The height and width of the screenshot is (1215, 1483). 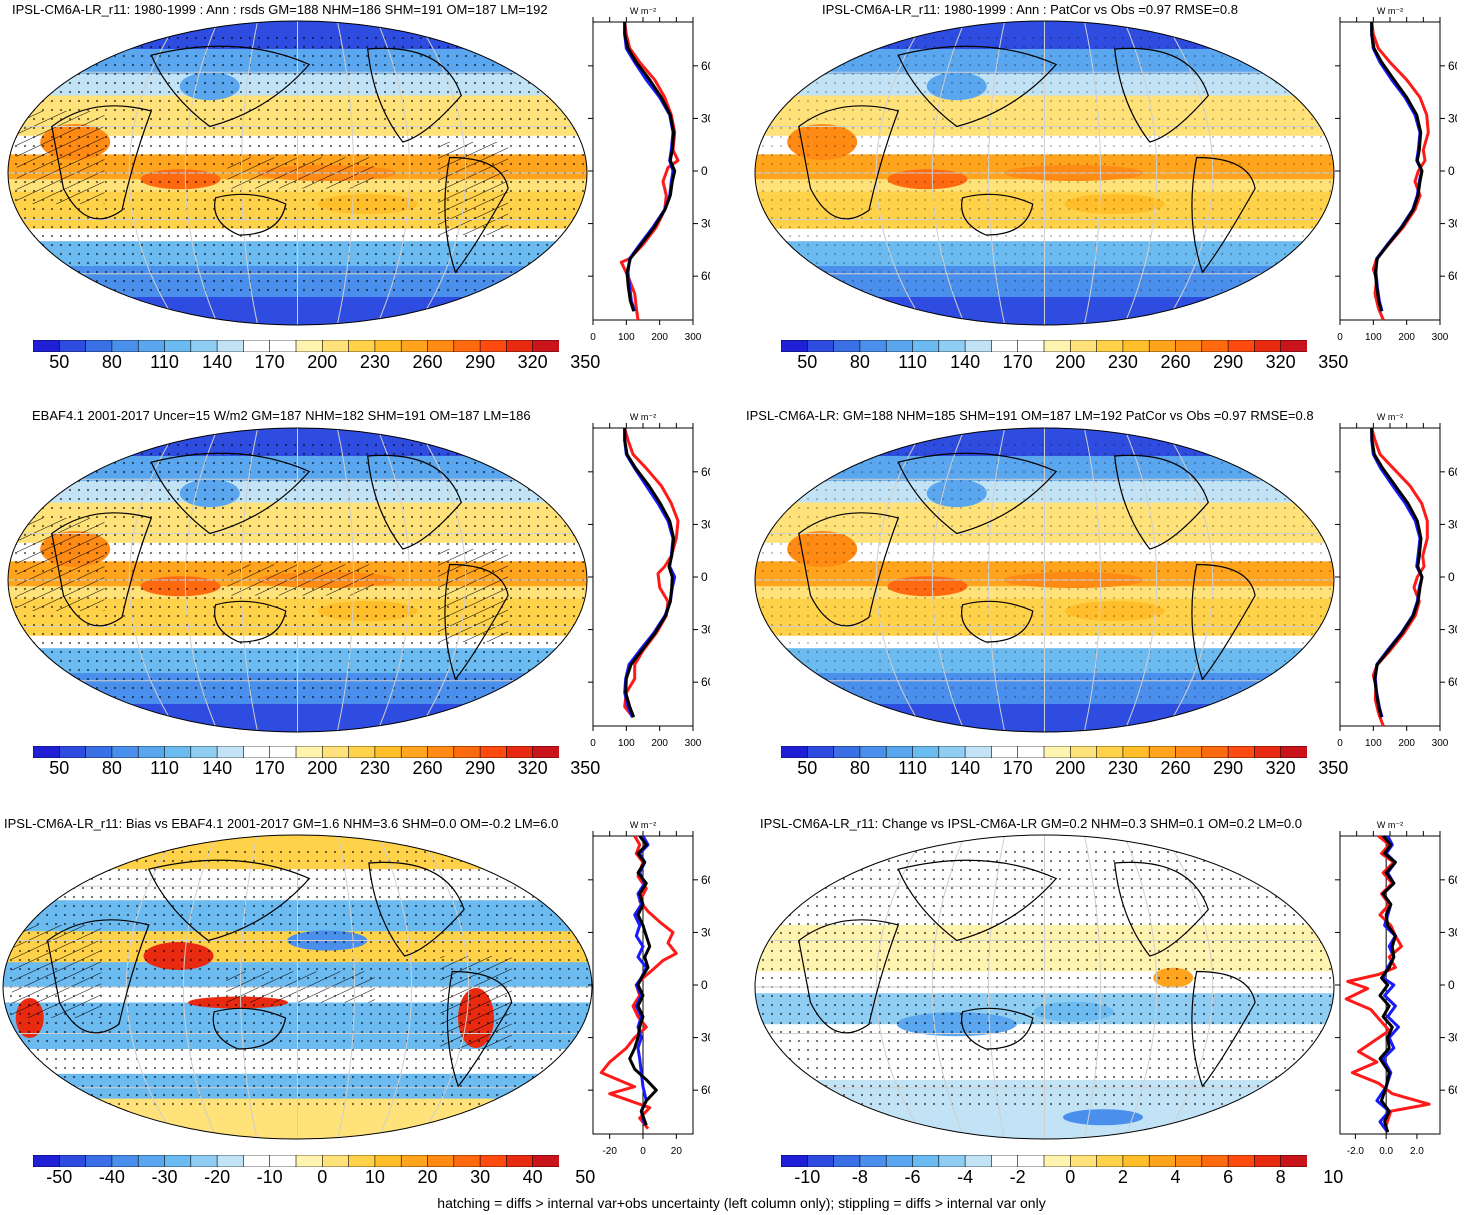 What do you see at coordinates (705, 276) in the screenshot?
I see `profile-y-label: 60S` at bounding box center [705, 276].